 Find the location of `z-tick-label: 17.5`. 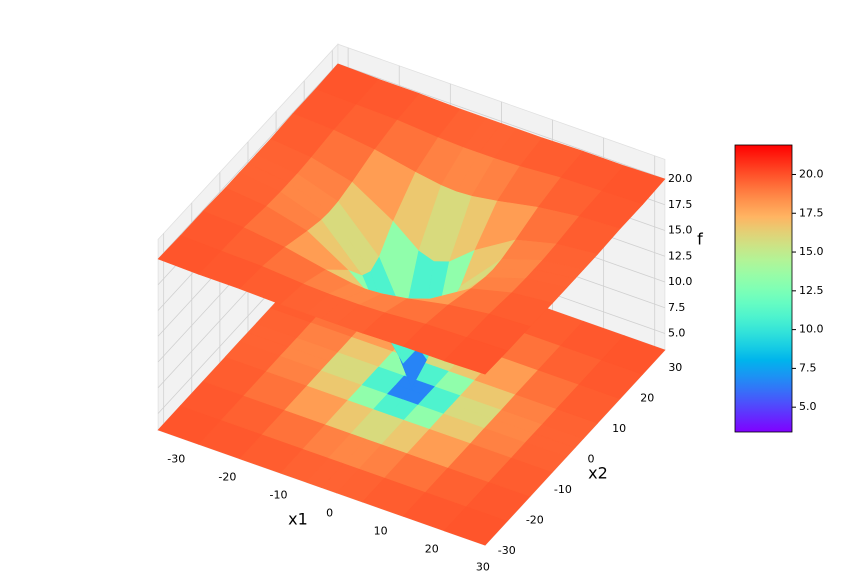

z-tick-label: 17.5 is located at coordinates (680, 204).